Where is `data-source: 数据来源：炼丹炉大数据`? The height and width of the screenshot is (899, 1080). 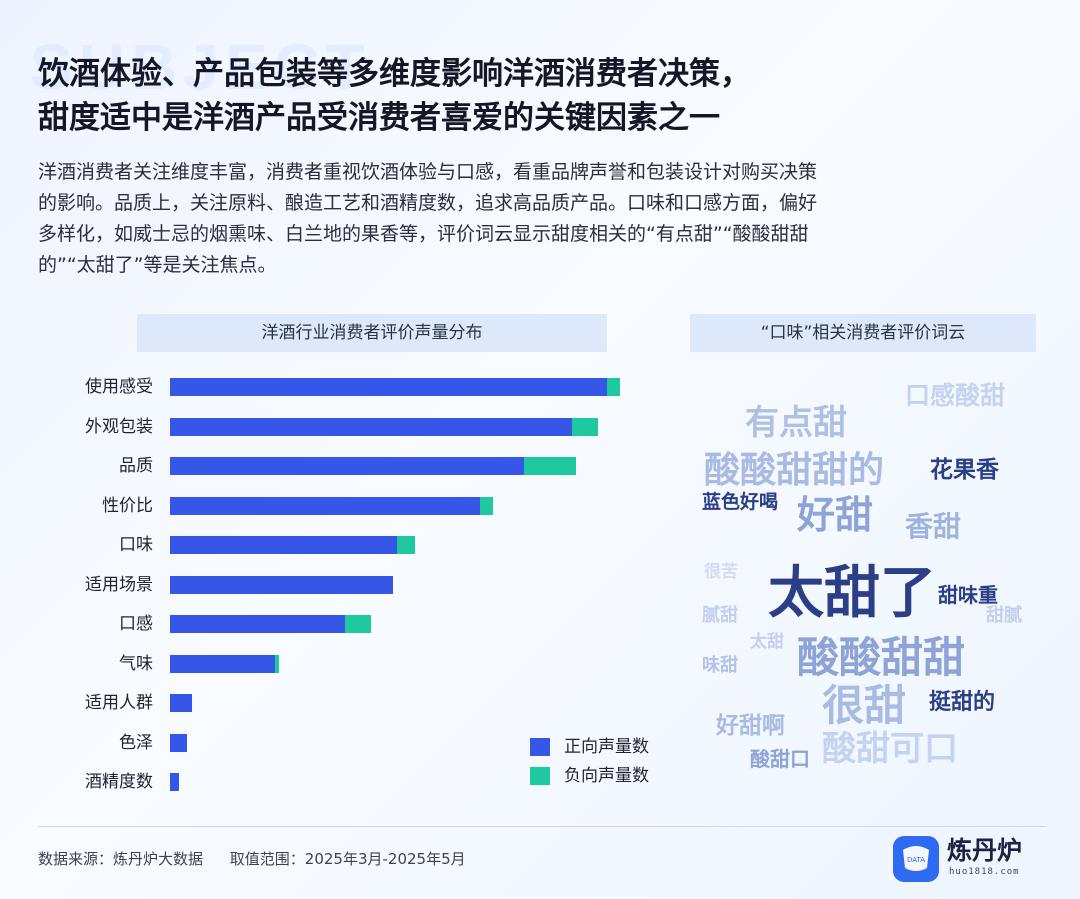
data-source: 数据来源：炼丹炉大数据 is located at coordinates (121, 859).